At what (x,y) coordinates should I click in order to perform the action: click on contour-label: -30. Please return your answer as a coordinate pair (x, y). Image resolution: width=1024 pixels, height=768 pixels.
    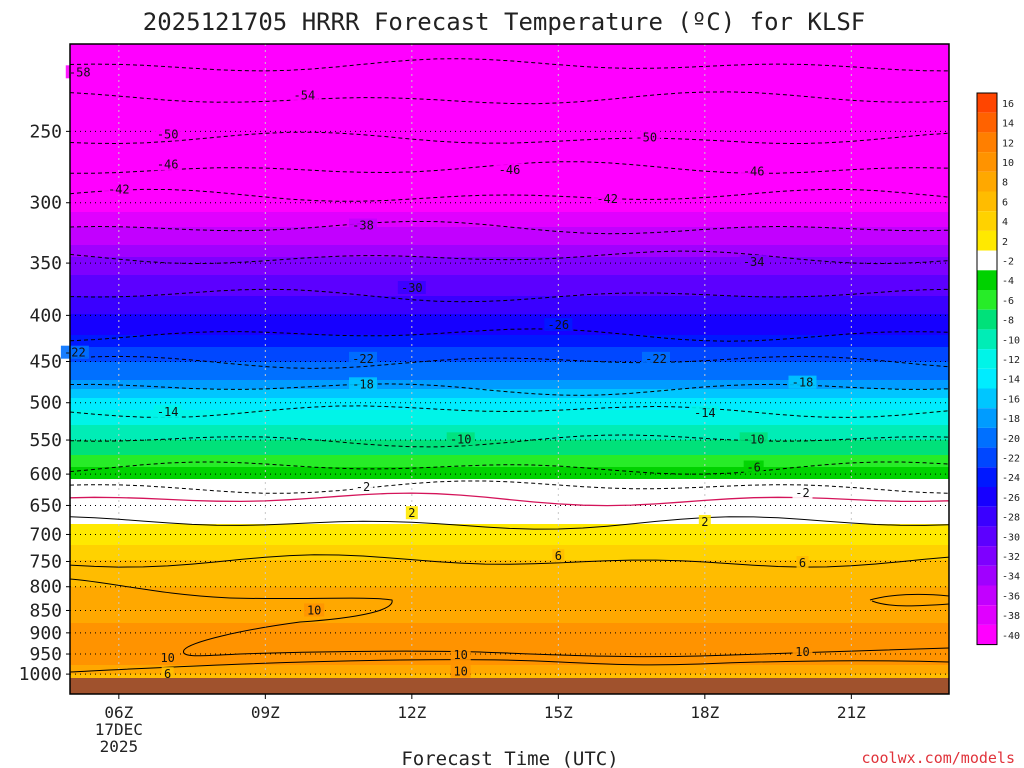
    Looking at the image, I should click on (412, 288).